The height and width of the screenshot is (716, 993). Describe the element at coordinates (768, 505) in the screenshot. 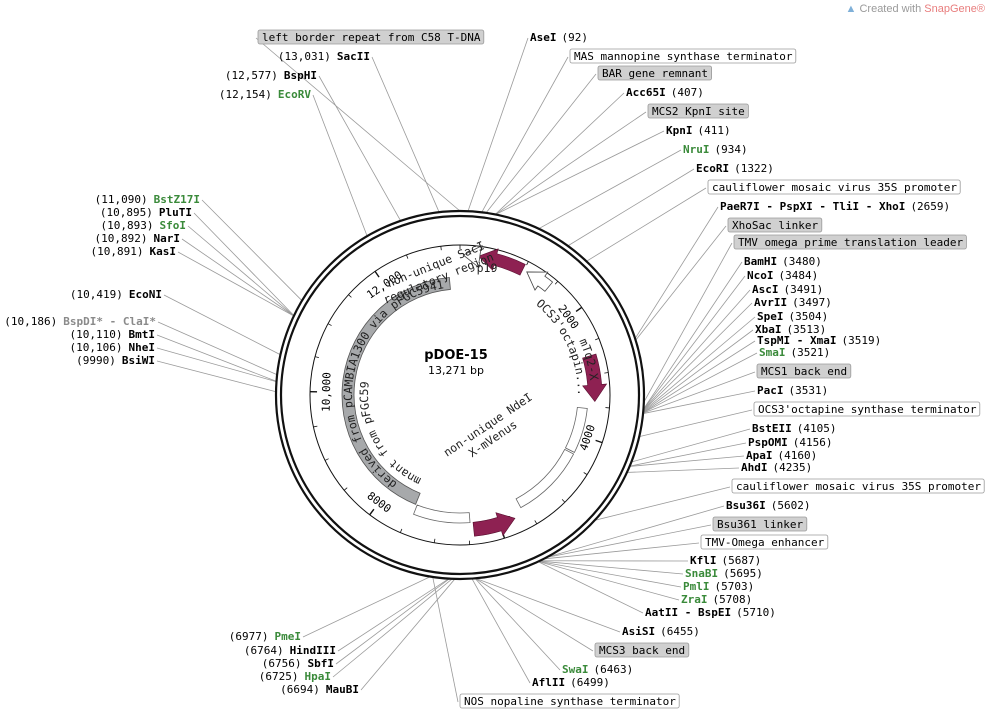

I see `site-label-bsu36i: Bsu36I (5602)` at that location.